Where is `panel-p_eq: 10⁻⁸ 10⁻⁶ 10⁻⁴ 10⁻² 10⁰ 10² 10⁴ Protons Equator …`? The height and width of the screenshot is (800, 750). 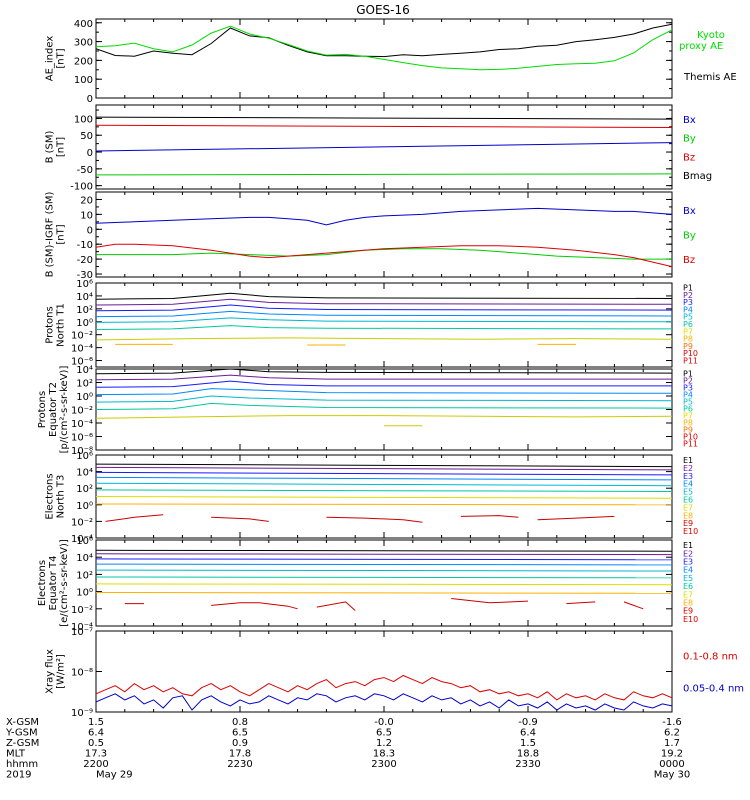
panel-p_eq: 10⁻⁸ 10⁻⁶ 10⁻⁴ 10⁻² 10⁰ 10² 10⁴ Protons Equator … is located at coordinates (367, 411).